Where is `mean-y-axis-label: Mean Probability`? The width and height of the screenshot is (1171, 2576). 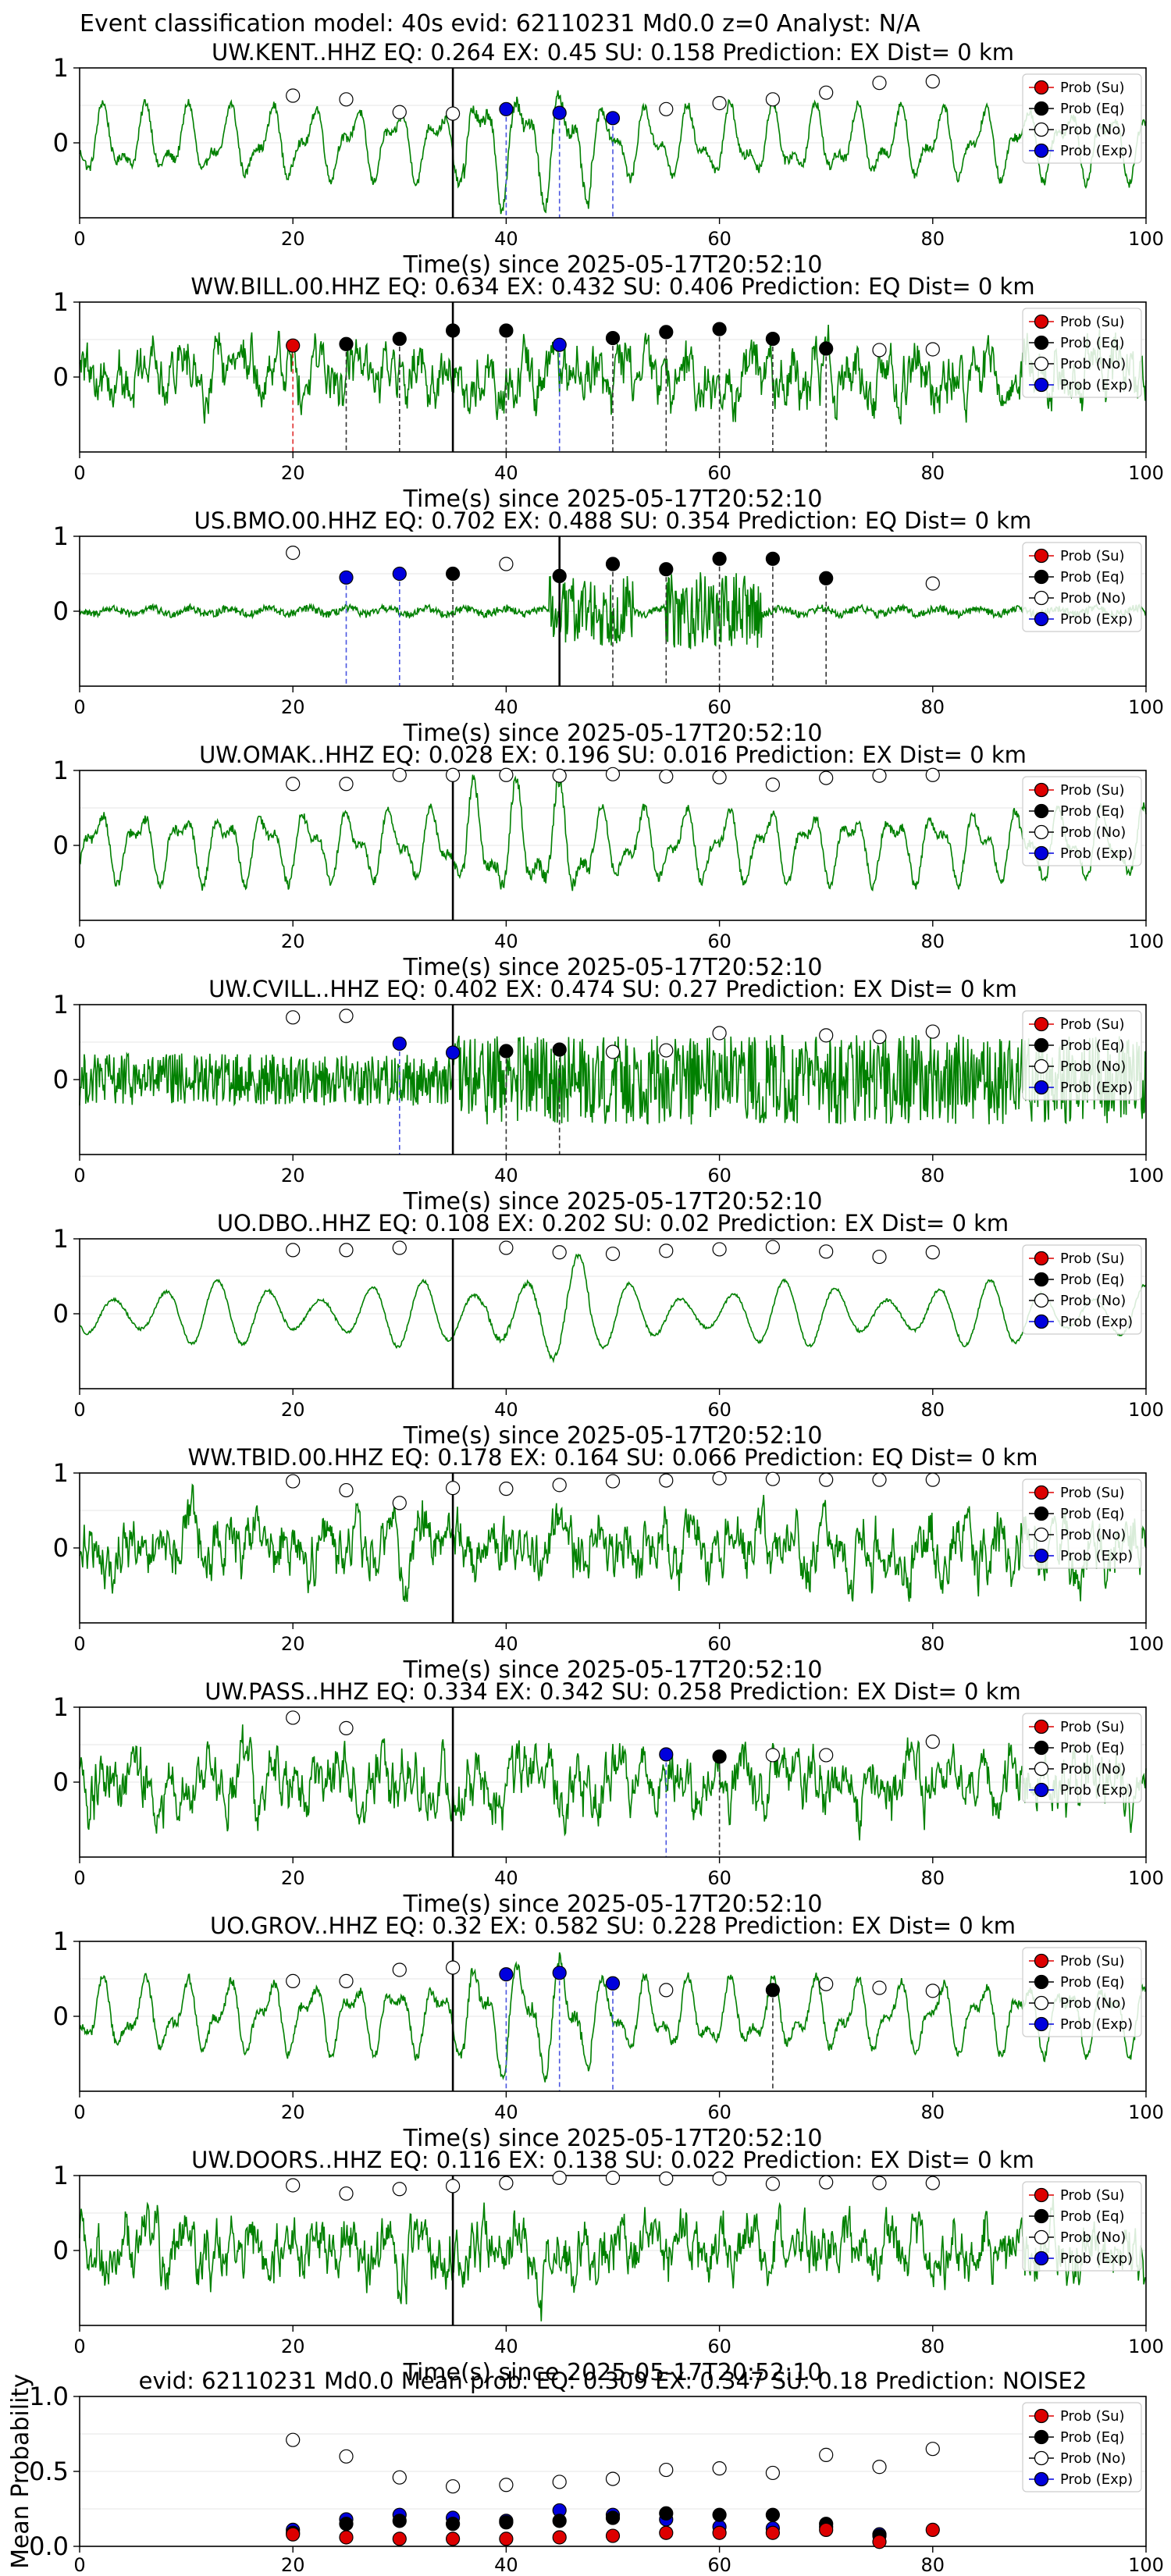 mean-y-axis-label: Mean Probability is located at coordinates (20, 2471).